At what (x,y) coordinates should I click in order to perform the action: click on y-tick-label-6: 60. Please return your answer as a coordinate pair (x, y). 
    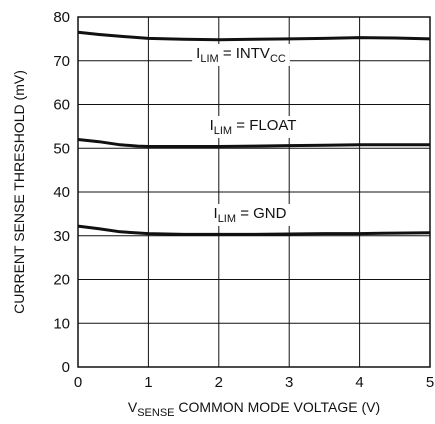
    Looking at the image, I should click on (61, 105).